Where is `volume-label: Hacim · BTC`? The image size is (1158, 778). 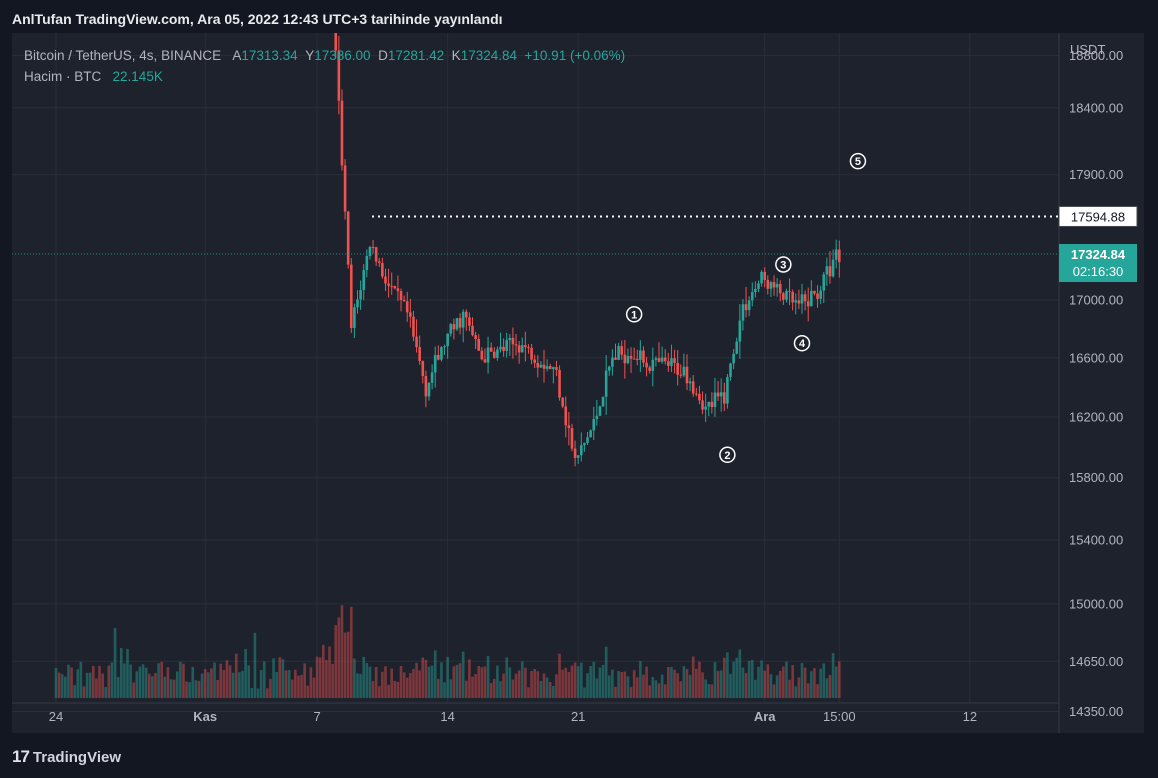
volume-label: Hacim · BTC is located at coordinates (63, 76).